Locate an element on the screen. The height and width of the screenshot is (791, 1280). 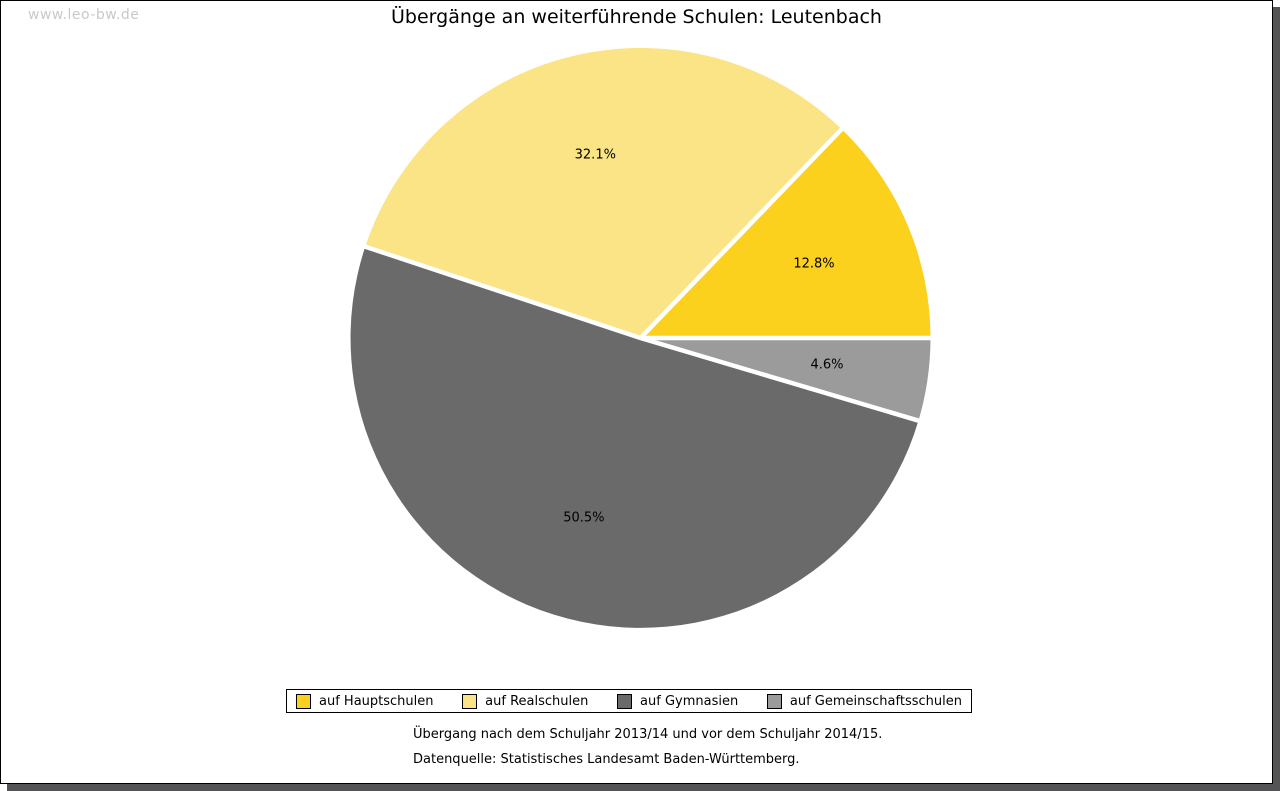
legend-label: auf Gymnasien is located at coordinates (689, 701).